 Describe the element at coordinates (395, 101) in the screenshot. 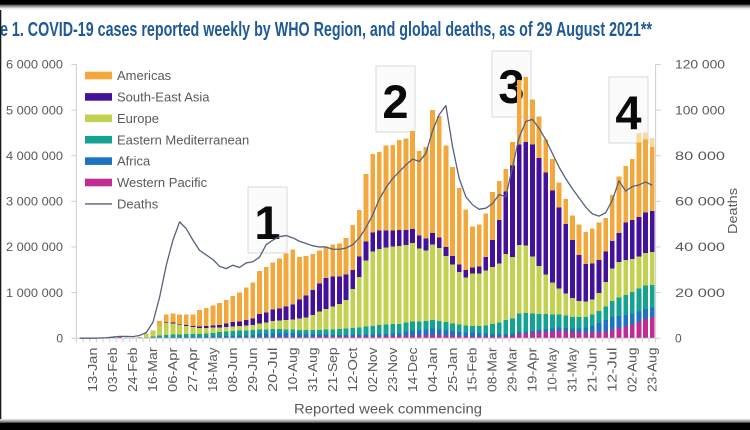

I see `svg-text: 2` at that location.